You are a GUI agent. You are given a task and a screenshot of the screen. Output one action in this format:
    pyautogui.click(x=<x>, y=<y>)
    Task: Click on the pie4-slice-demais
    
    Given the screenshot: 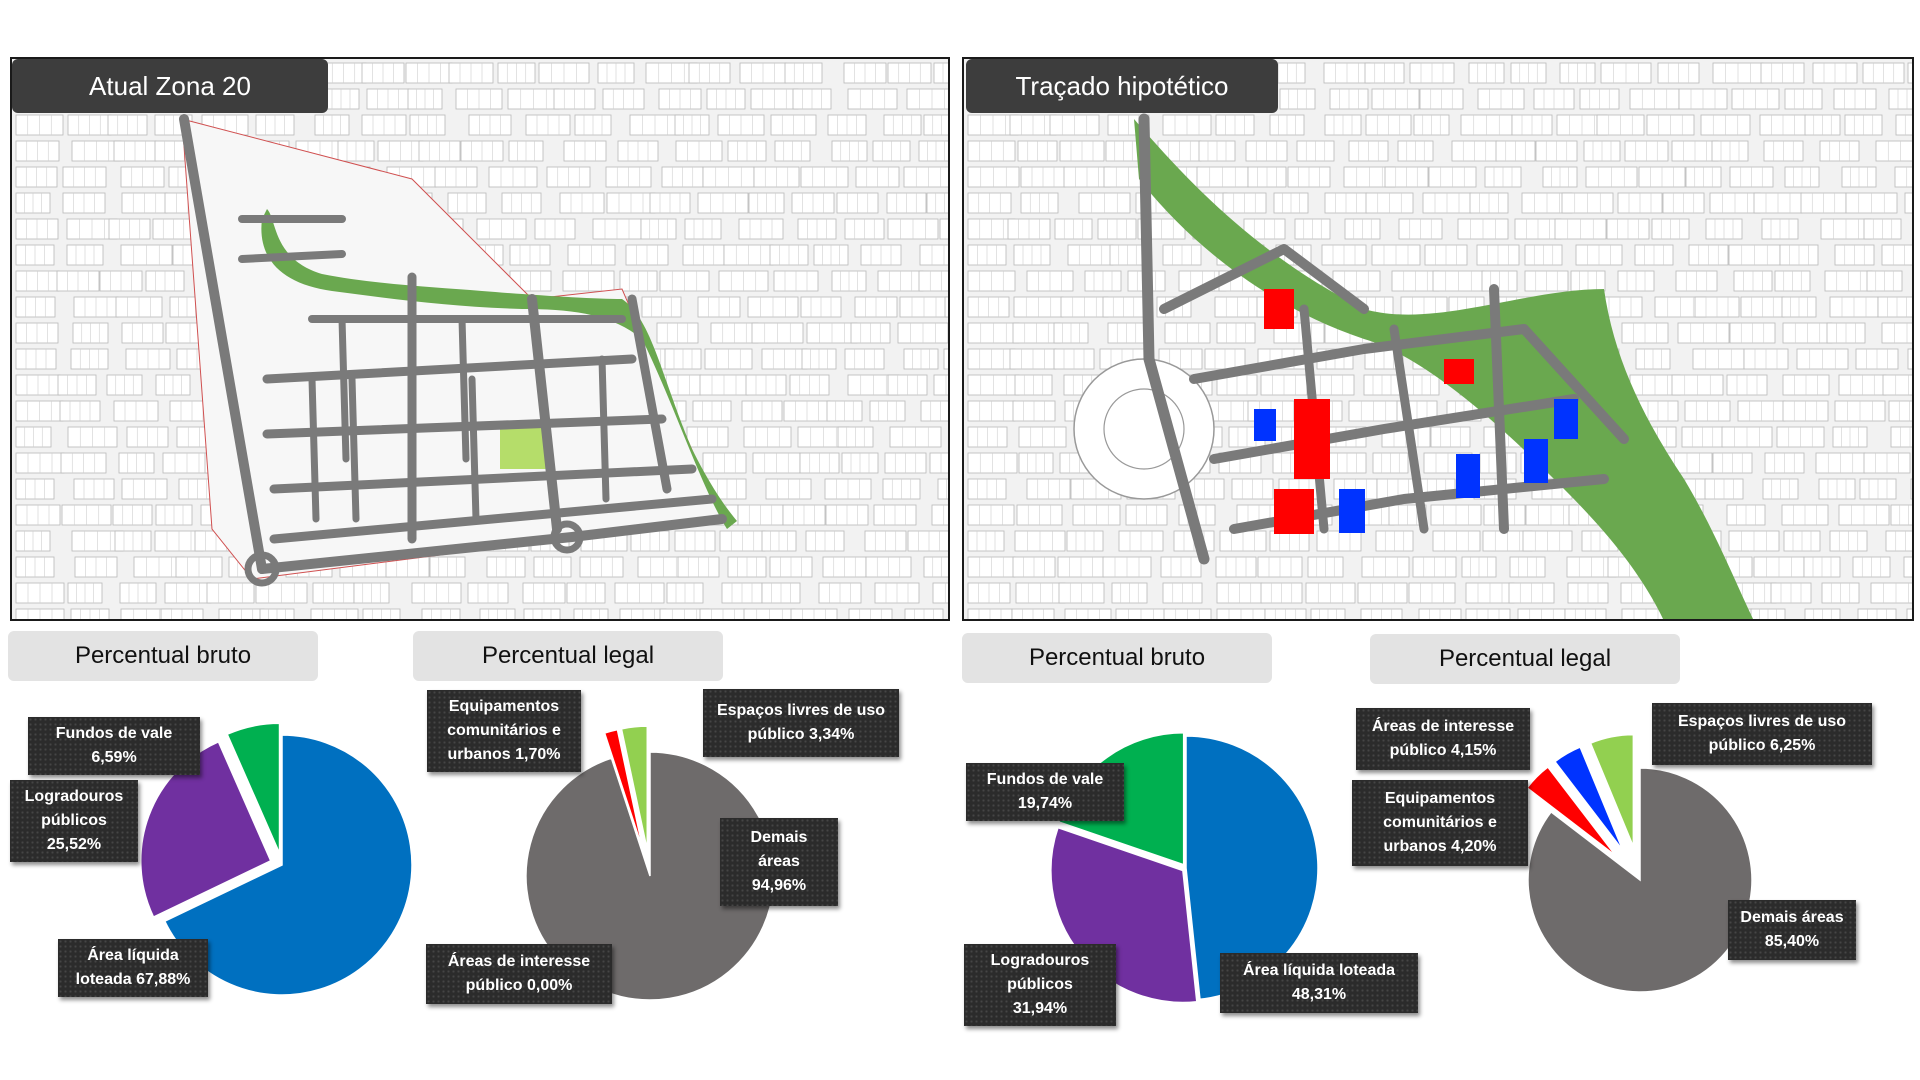 What is the action you would take?
    pyautogui.click(x=1640, y=880)
    